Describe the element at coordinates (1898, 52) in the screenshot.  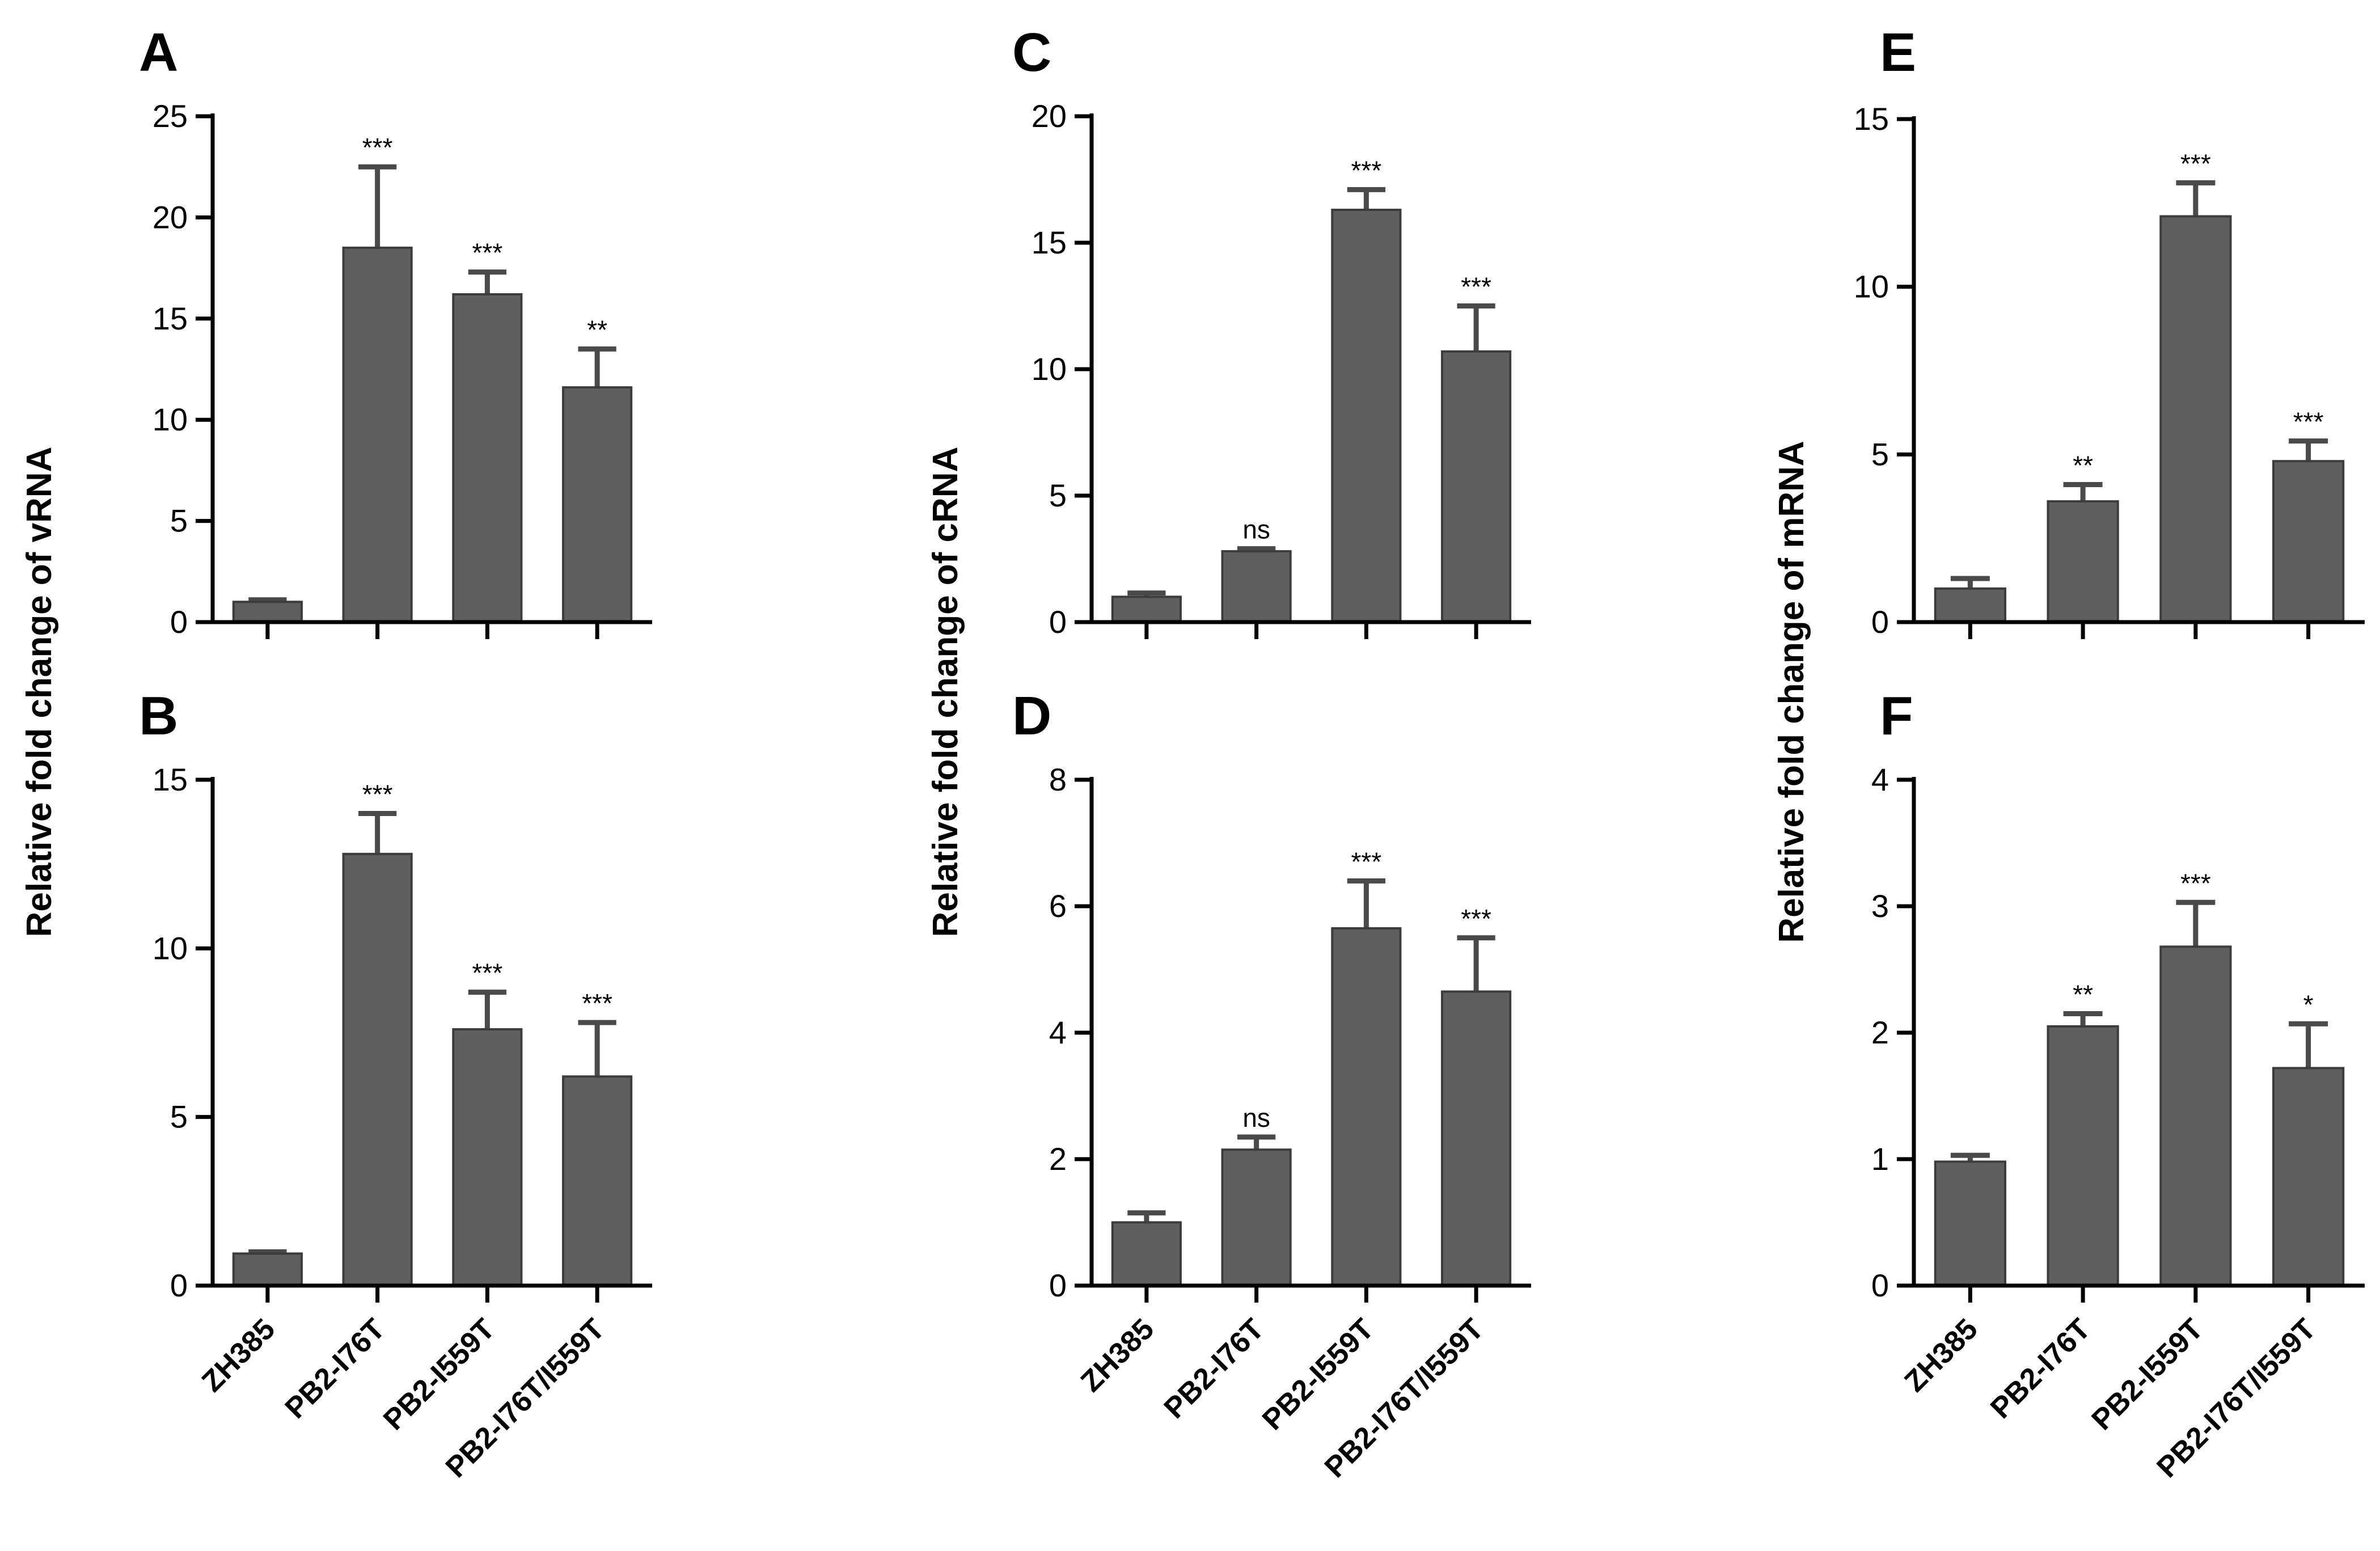
I see `panel-letter: E` at that location.